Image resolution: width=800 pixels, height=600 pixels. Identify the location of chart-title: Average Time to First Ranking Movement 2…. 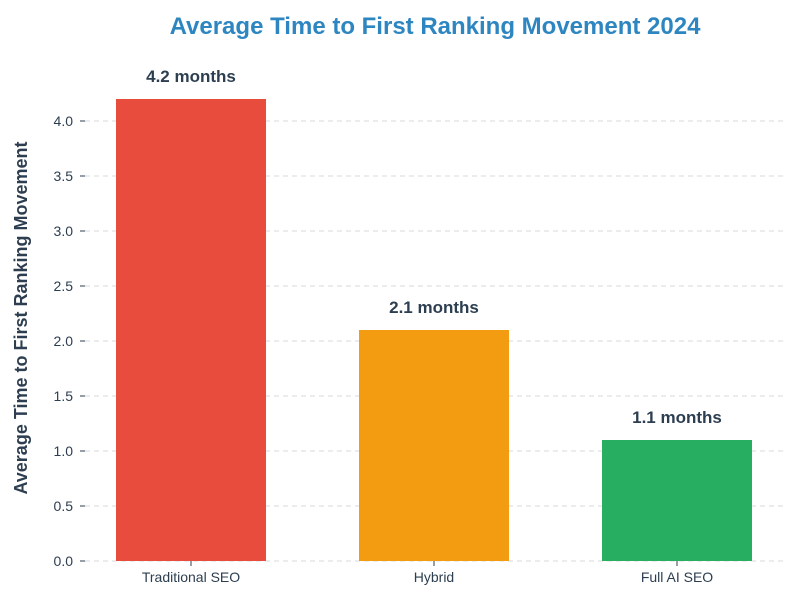
(435, 26).